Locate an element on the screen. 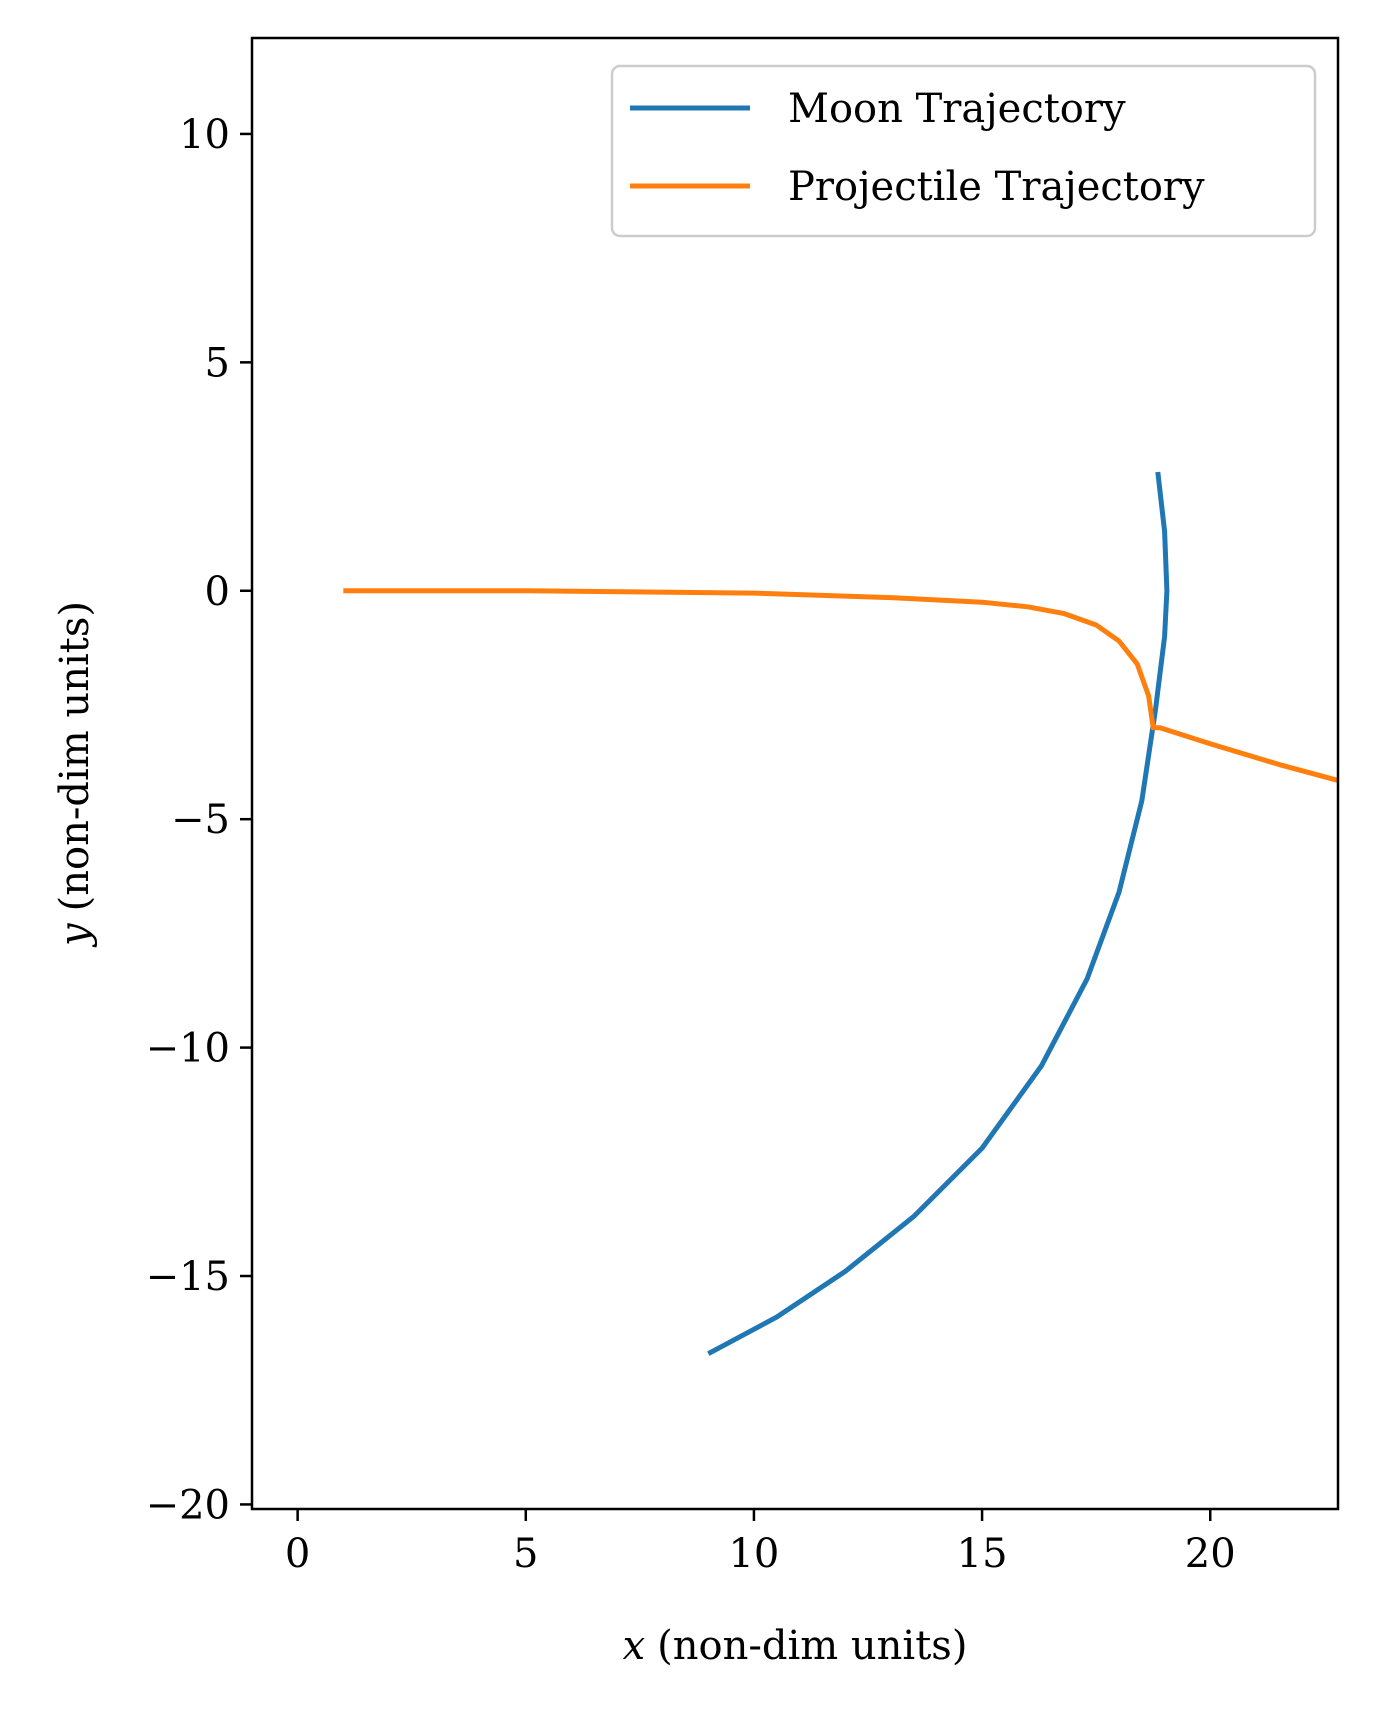  y-tick-label: 0 is located at coordinates (217, 592).